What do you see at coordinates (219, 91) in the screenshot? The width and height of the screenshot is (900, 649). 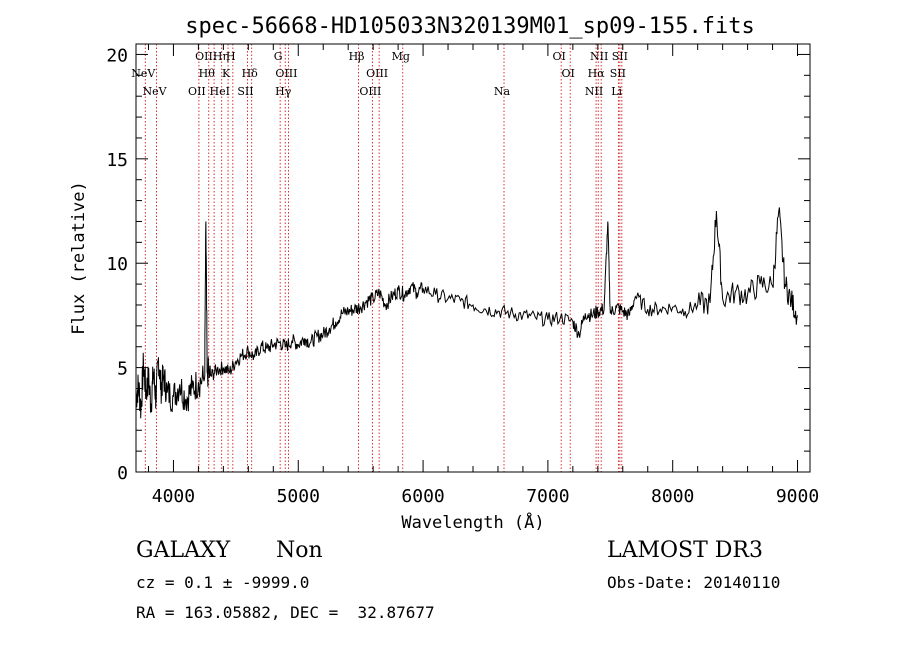 I see `line-marker-label-7: HeI` at bounding box center [219, 91].